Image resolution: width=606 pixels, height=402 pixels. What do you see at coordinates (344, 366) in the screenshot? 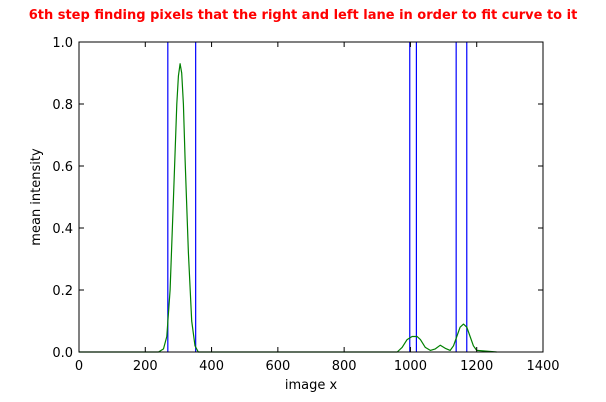
I see `x-tick-label: 800` at bounding box center [344, 366].